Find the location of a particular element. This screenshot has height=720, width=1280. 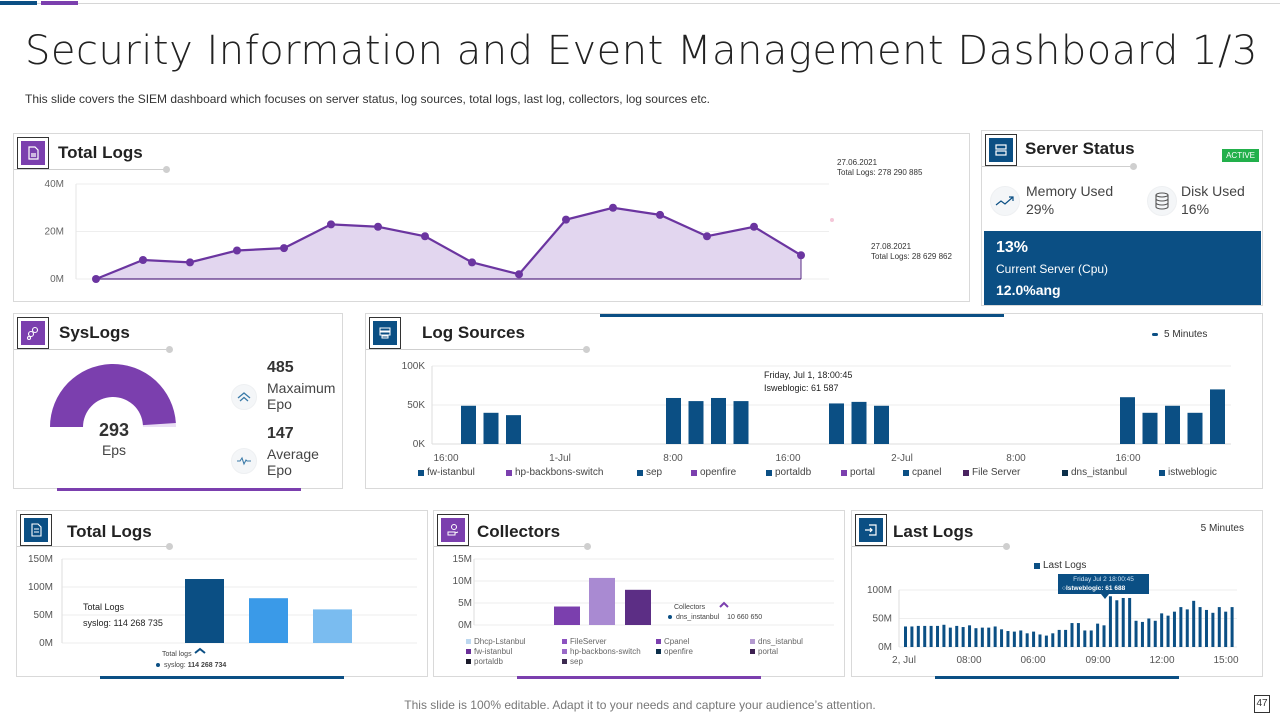

max-label-line1: Maxaimum is located at coordinates (301, 388).